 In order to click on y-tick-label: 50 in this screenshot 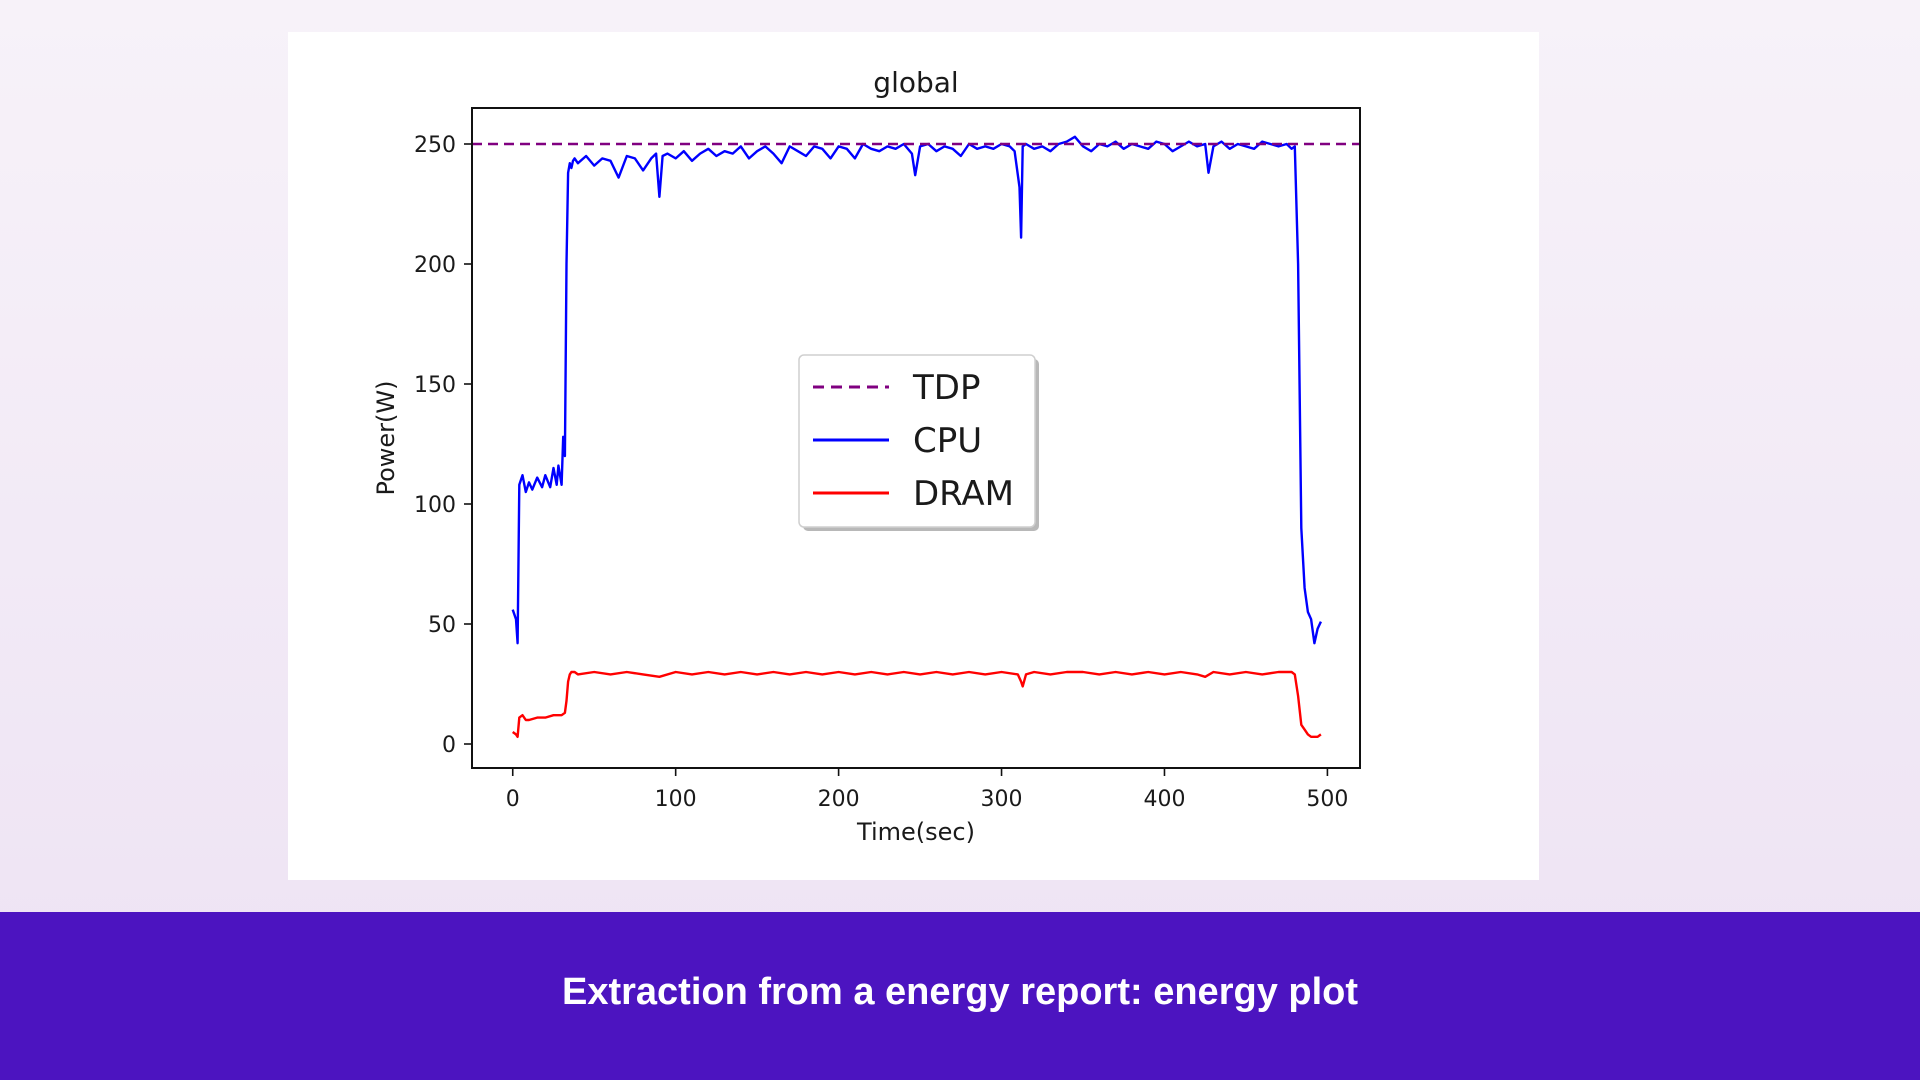, I will do `click(442, 625)`.